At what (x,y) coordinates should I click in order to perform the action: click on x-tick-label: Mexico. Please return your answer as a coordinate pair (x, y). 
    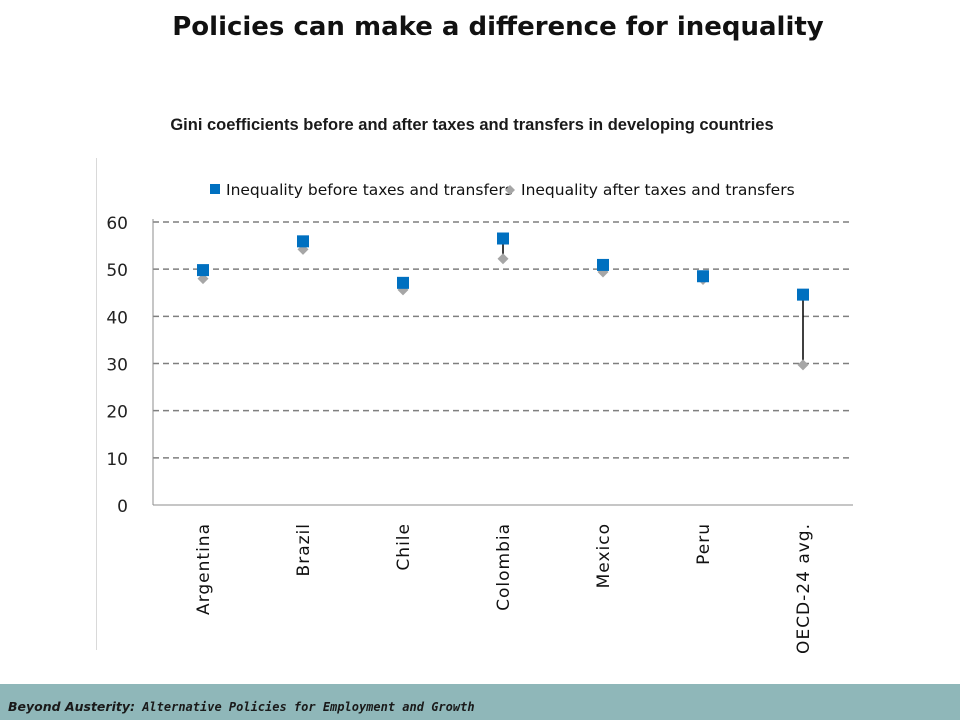
    Looking at the image, I should click on (604, 555).